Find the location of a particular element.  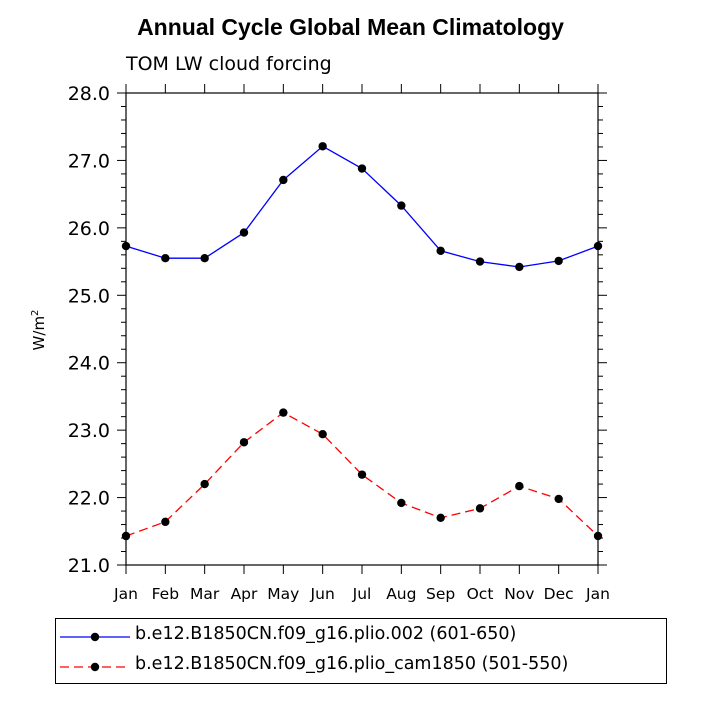

x-tick-label: Jun is located at coordinates (322, 594).